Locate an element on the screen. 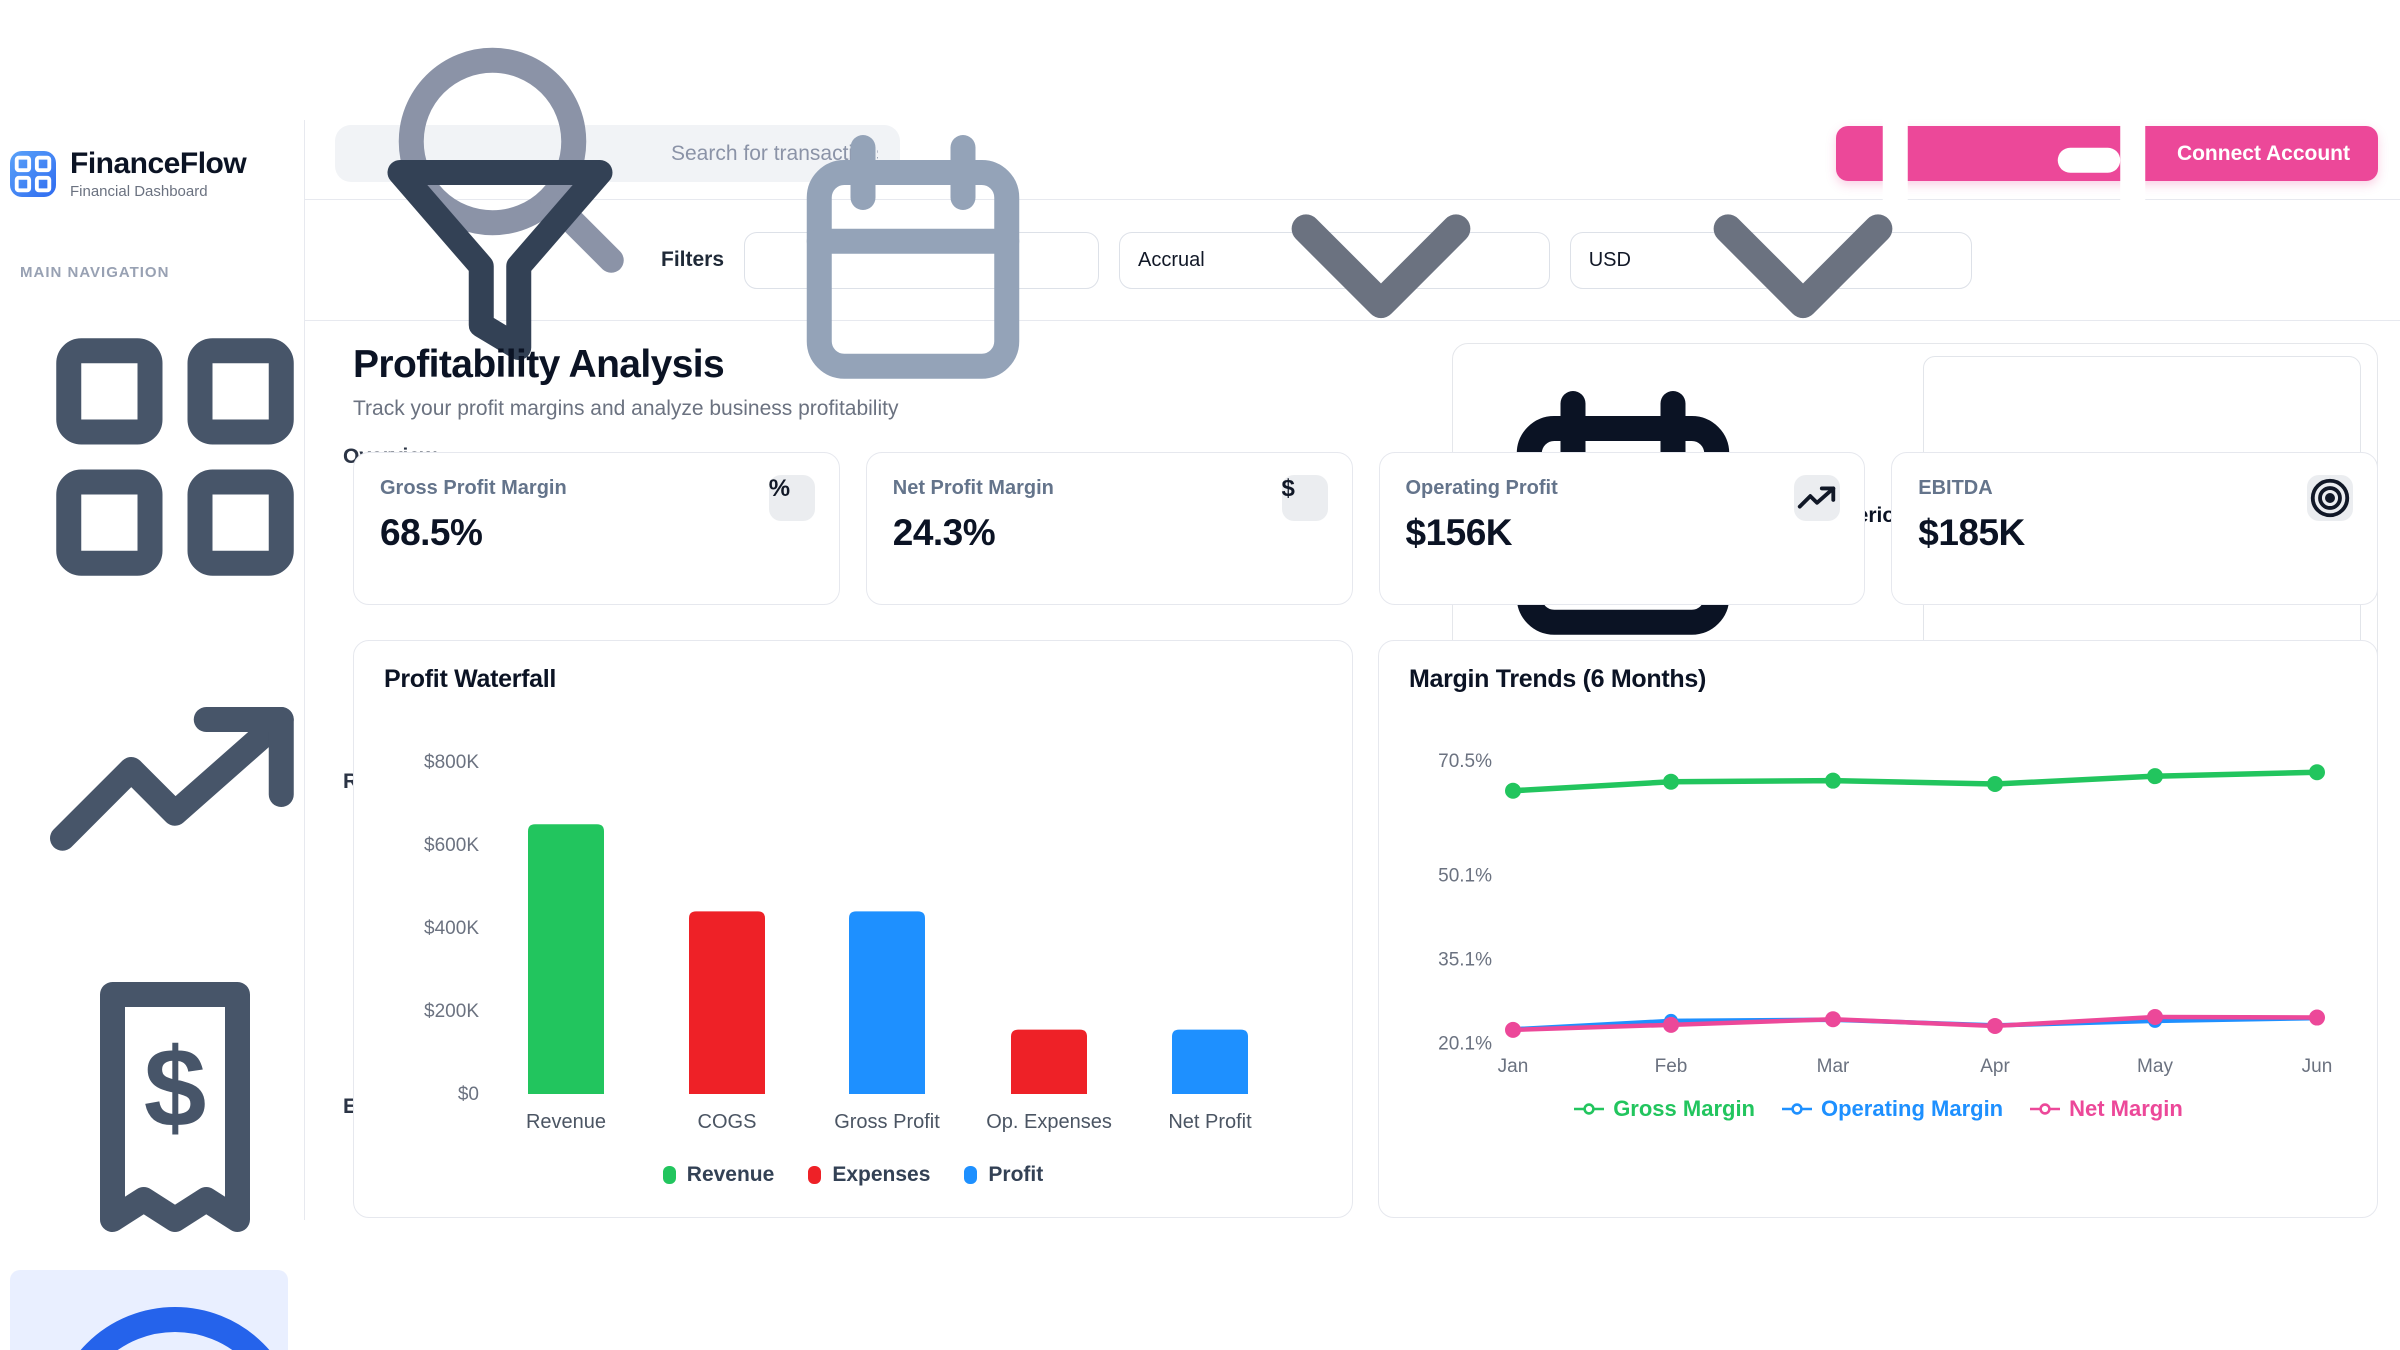  legend-label: Profit is located at coordinates (1016, 1174).